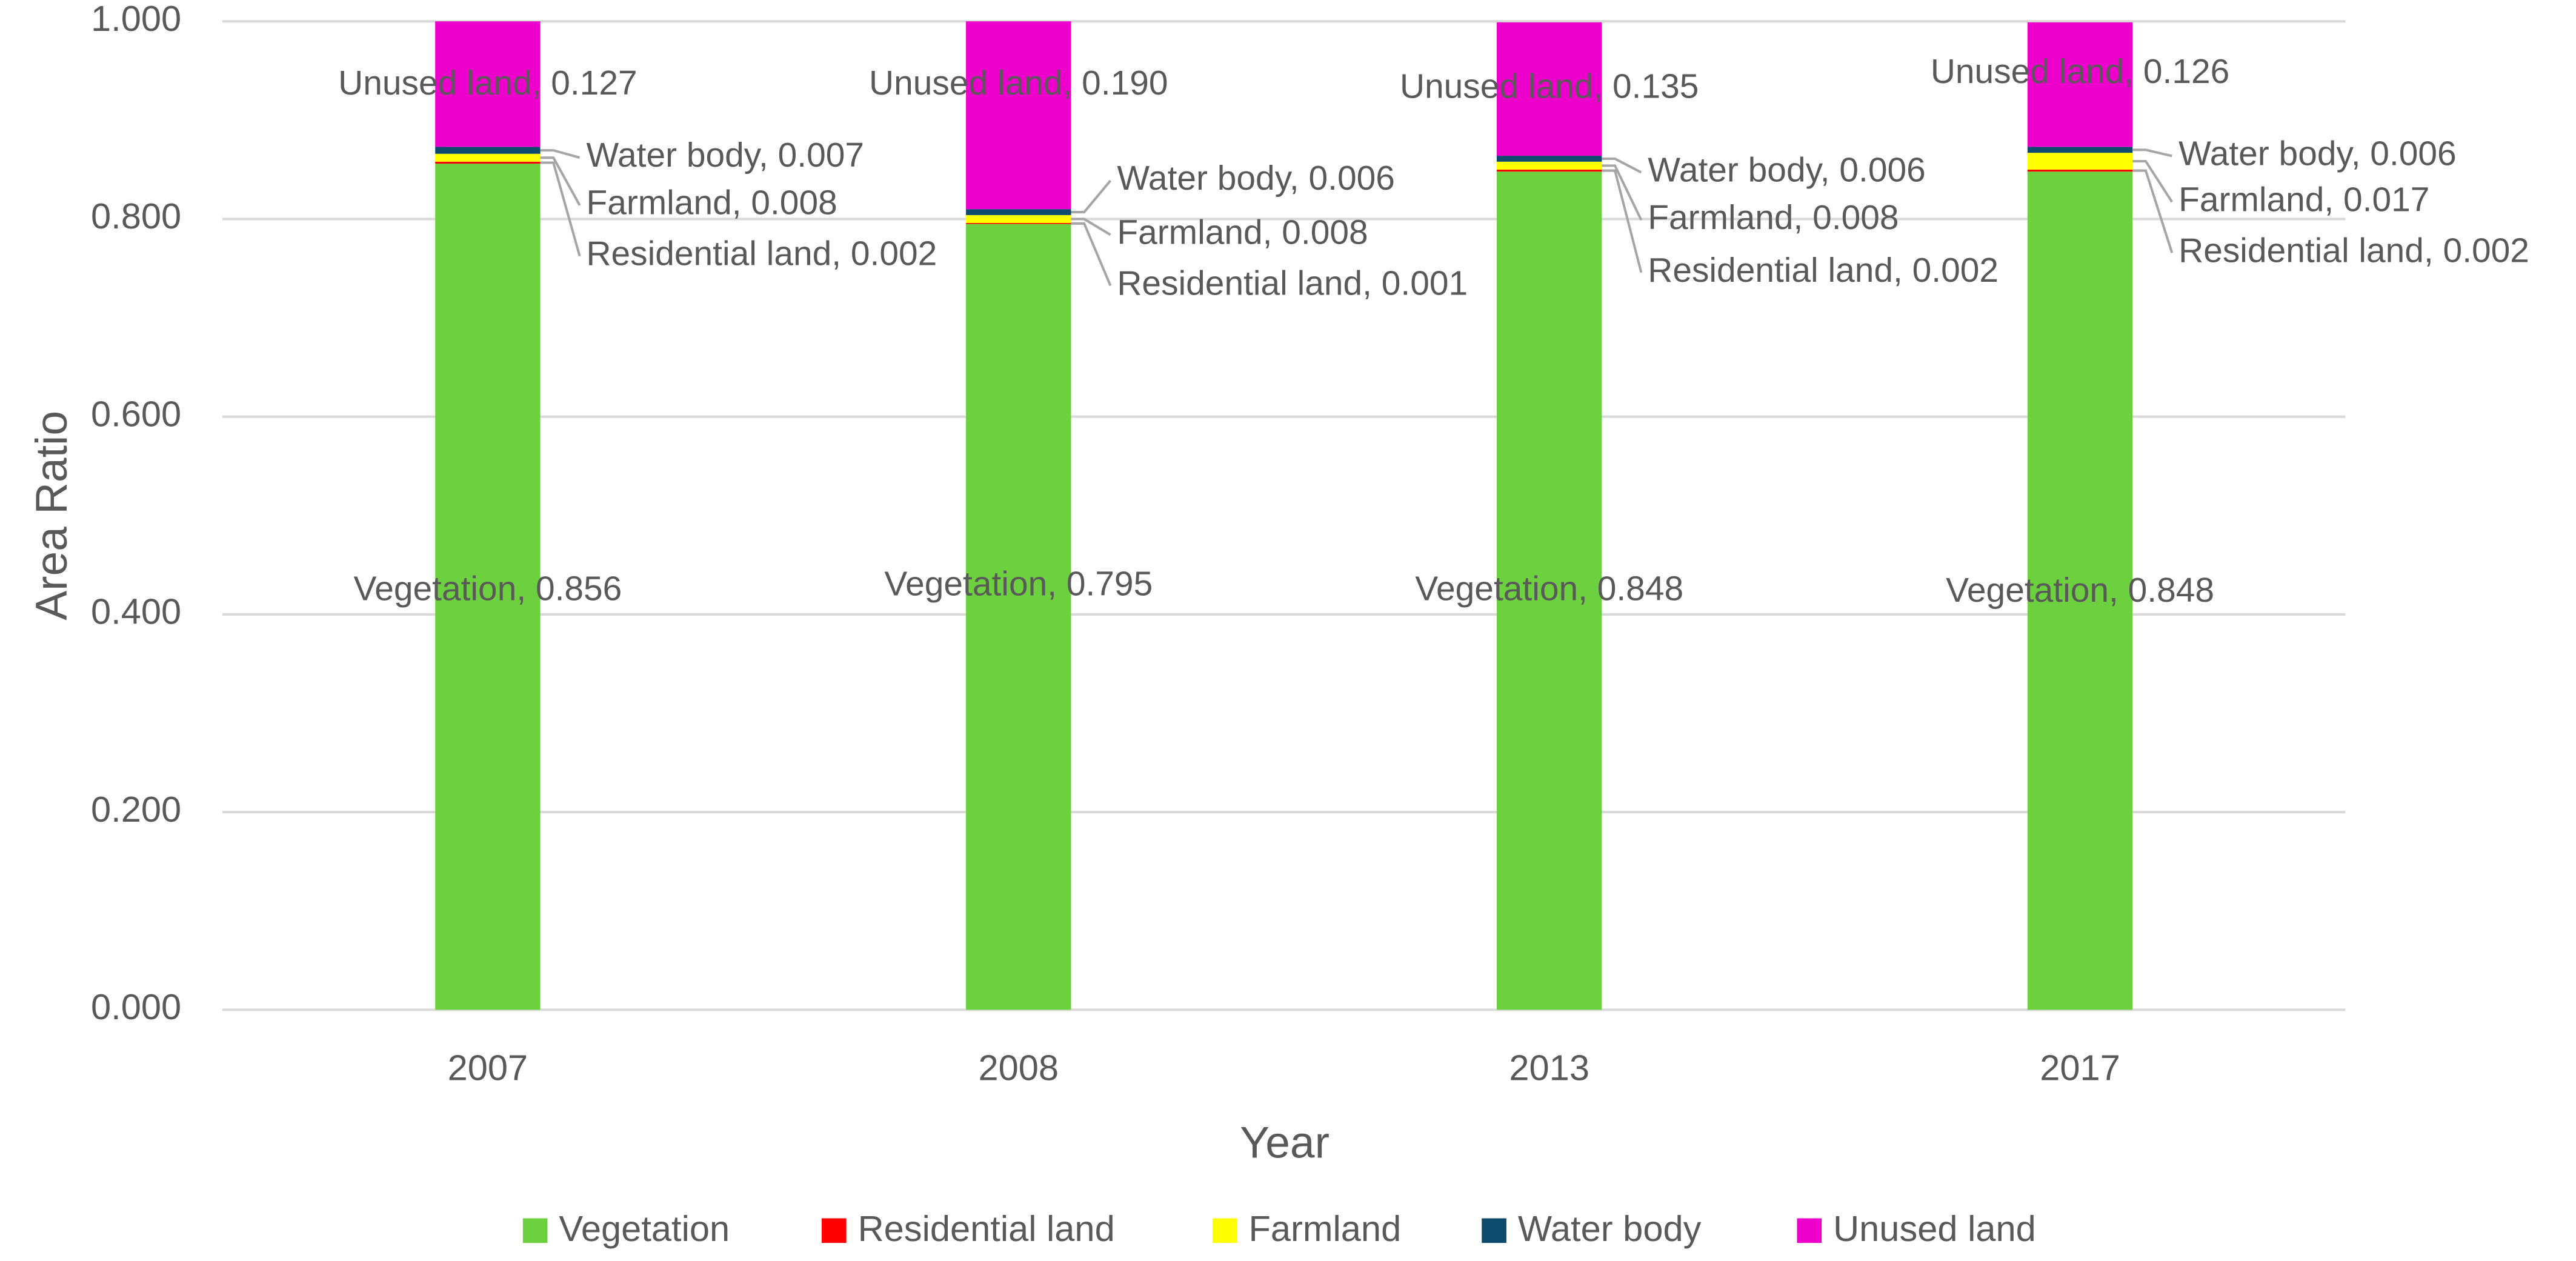 The width and height of the screenshot is (2576, 1261). What do you see at coordinates (1934, 1228) in the screenshot?
I see `legend-label: Unused land` at bounding box center [1934, 1228].